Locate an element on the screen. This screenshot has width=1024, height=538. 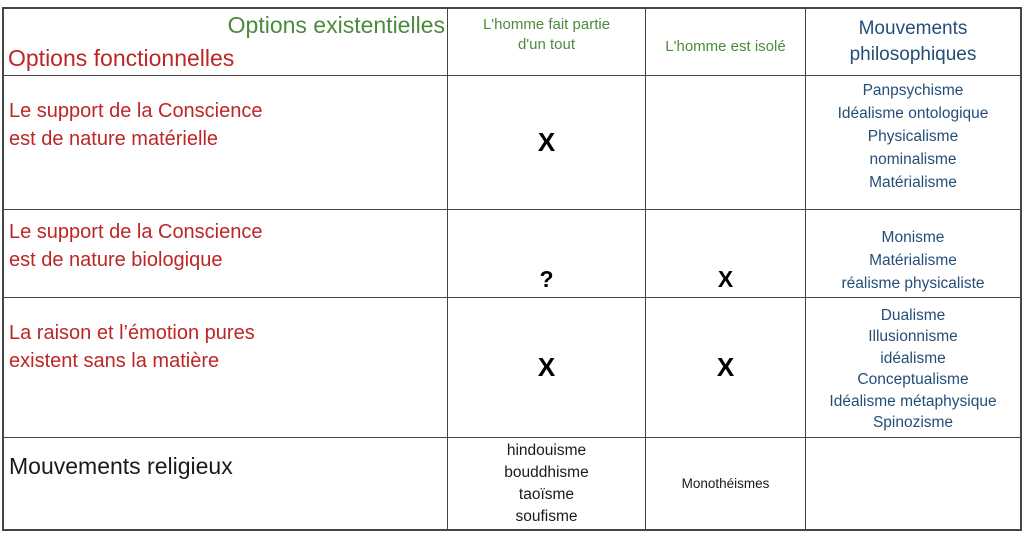
religions-isolated: Monothéismes is located at coordinates (726, 483).